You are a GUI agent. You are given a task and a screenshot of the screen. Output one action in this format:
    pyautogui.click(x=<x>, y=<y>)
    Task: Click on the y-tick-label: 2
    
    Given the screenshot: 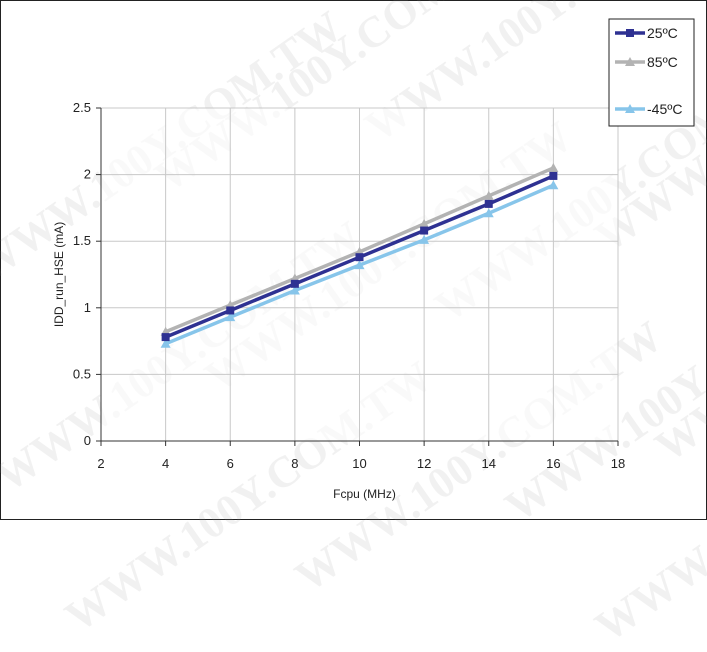 What is the action you would take?
    pyautogui.click(x=87, y=174)
    